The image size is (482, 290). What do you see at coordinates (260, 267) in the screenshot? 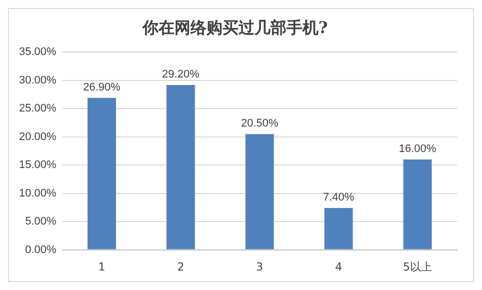
I see `x-tick-label: 3` at bounding box center [260, 267].